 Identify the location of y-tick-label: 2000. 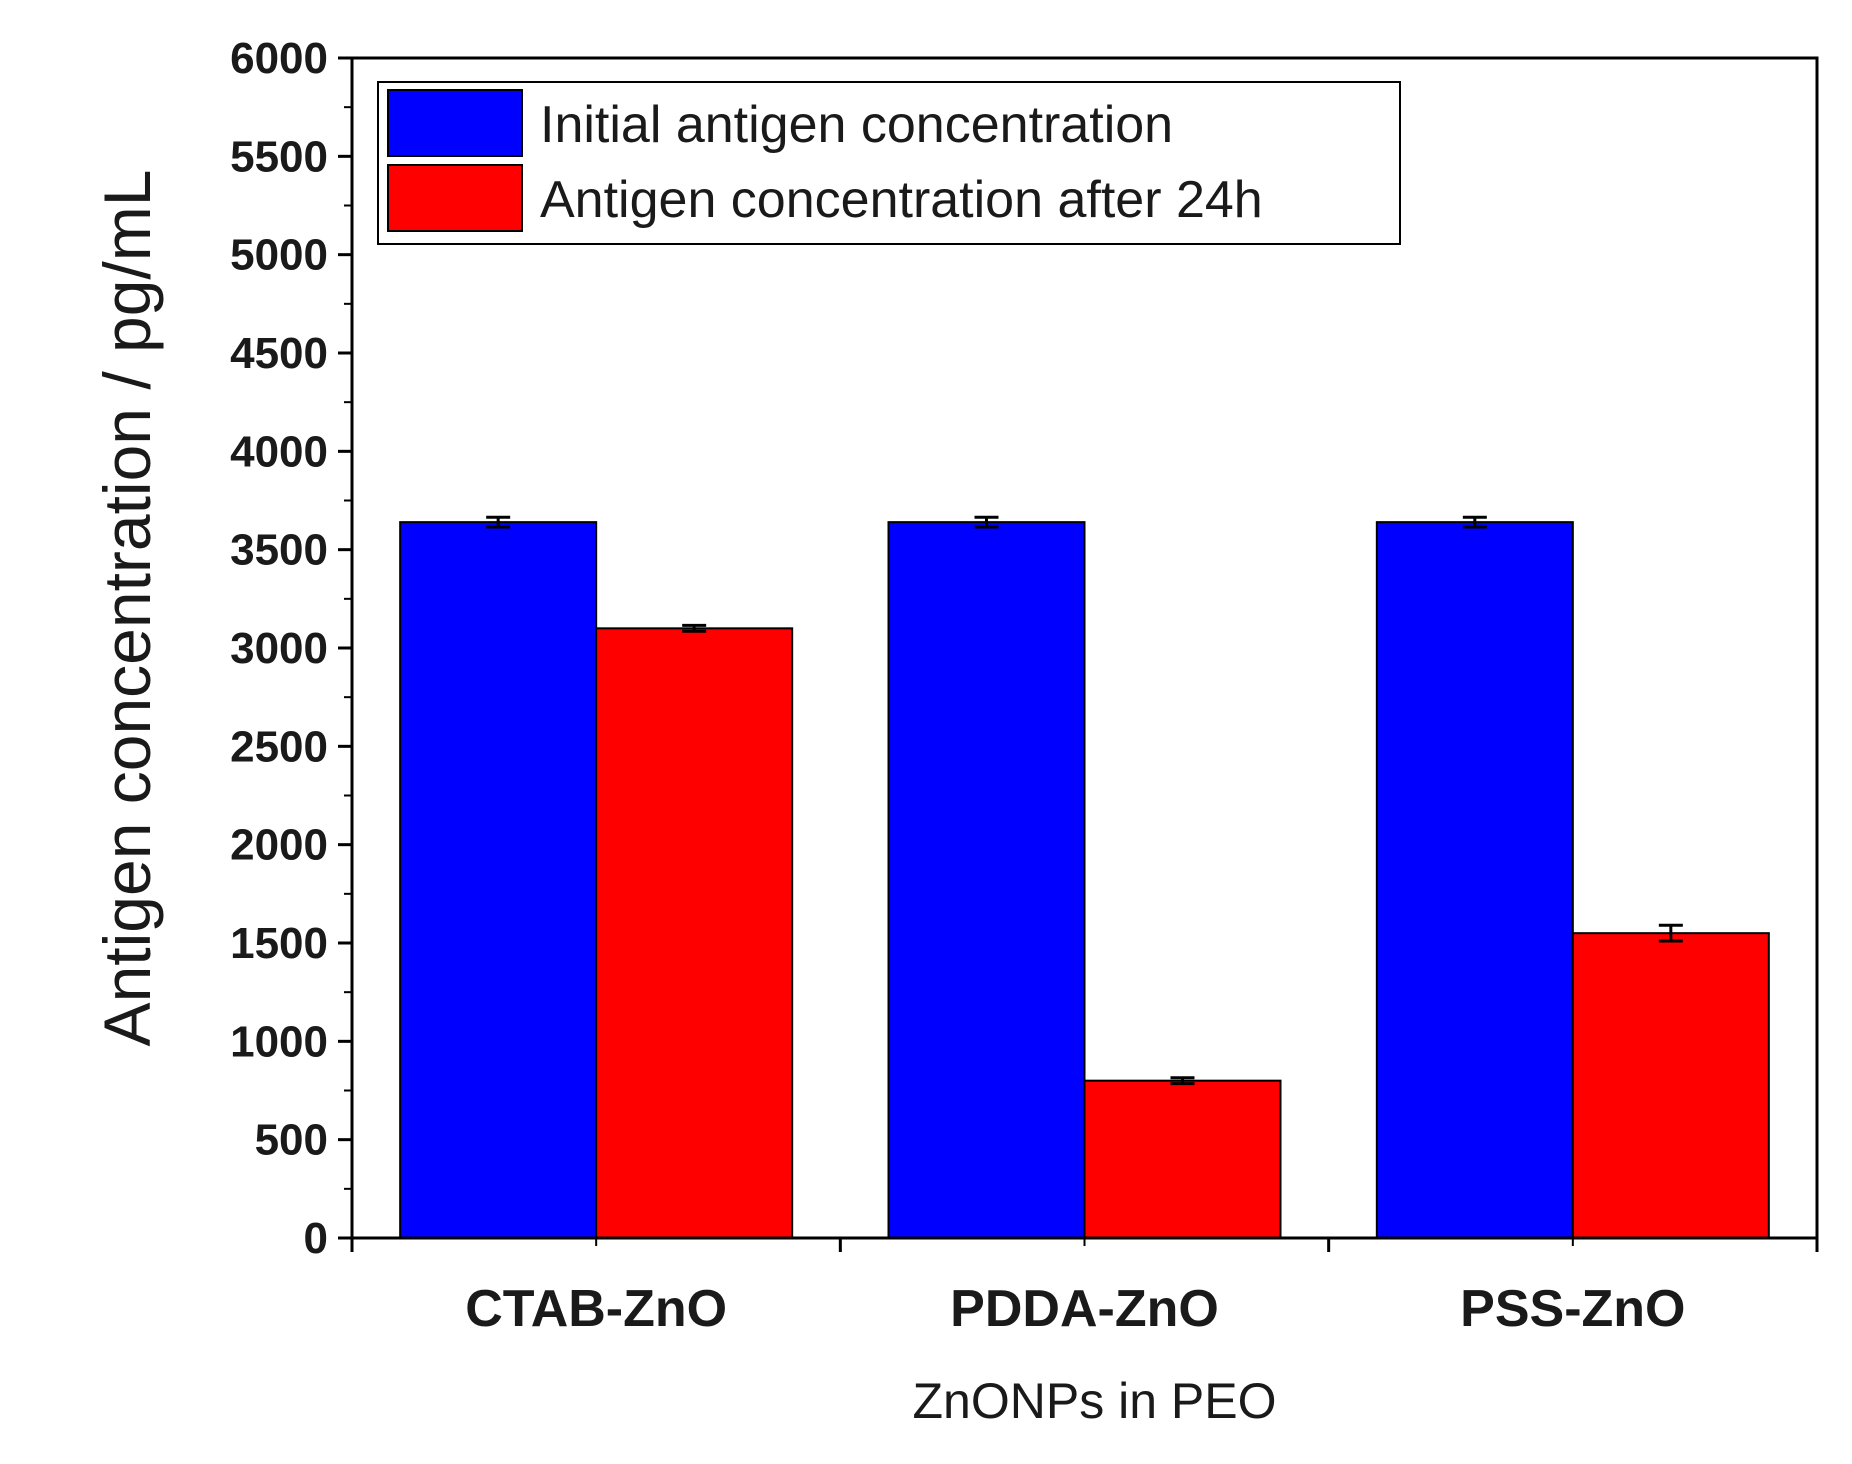
(279, 845).